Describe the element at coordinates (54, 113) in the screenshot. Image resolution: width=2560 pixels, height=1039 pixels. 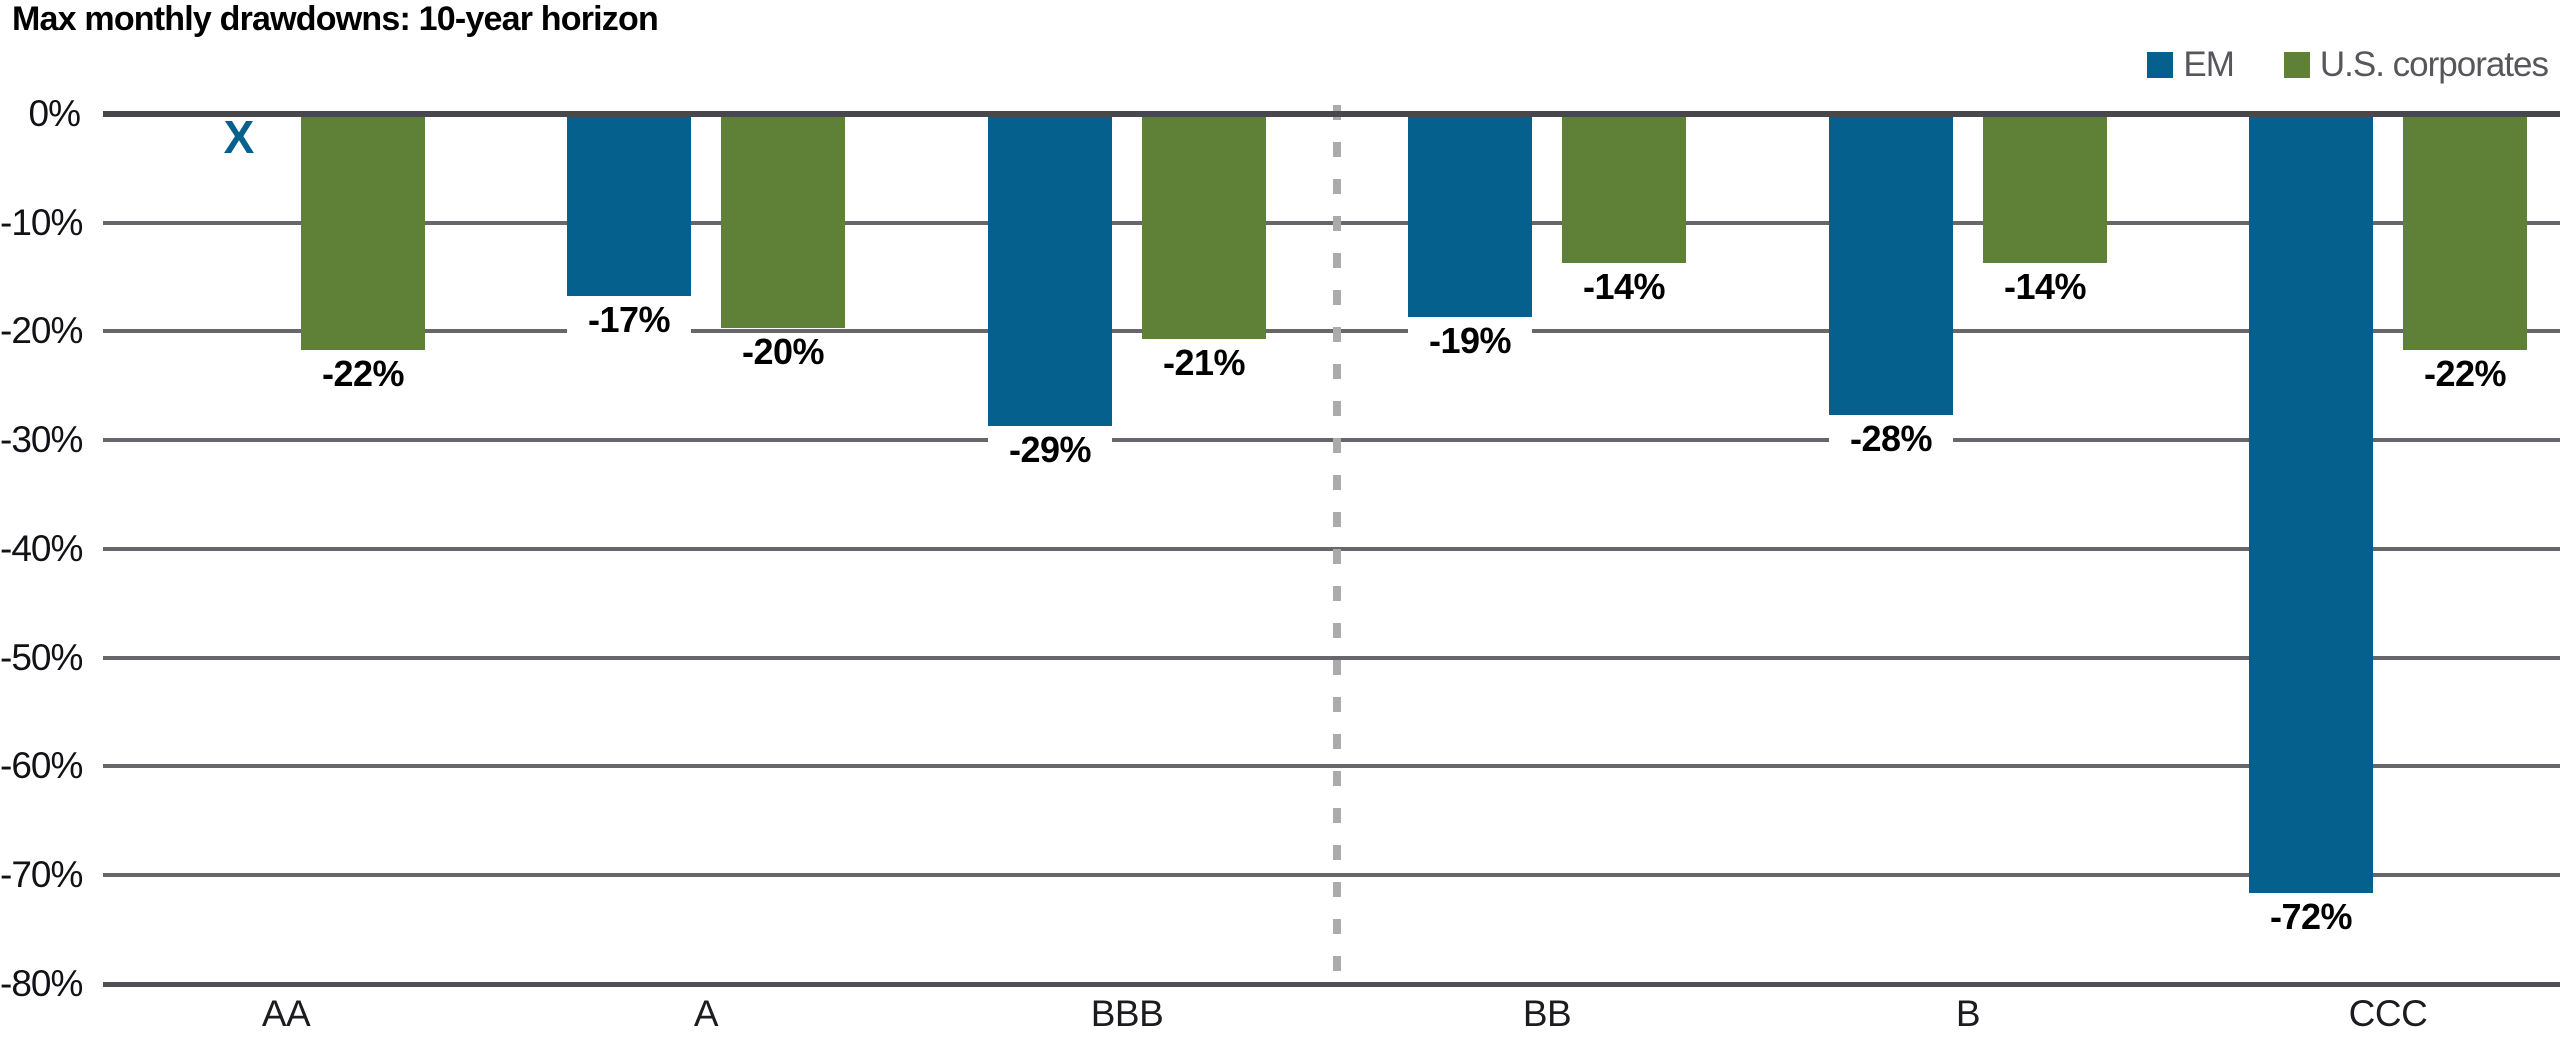
I see `y-axis-tick-label: 0%` at that location.